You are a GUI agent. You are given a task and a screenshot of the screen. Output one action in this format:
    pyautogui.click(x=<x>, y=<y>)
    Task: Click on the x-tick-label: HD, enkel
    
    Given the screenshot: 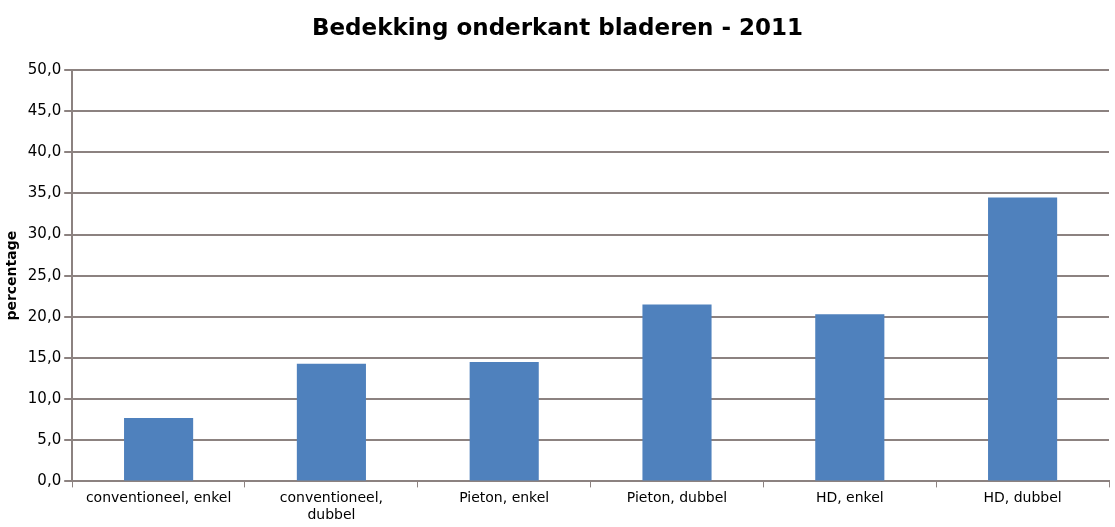 What is the action you would take?
    pyautogui.click(x=849, y=497)
    